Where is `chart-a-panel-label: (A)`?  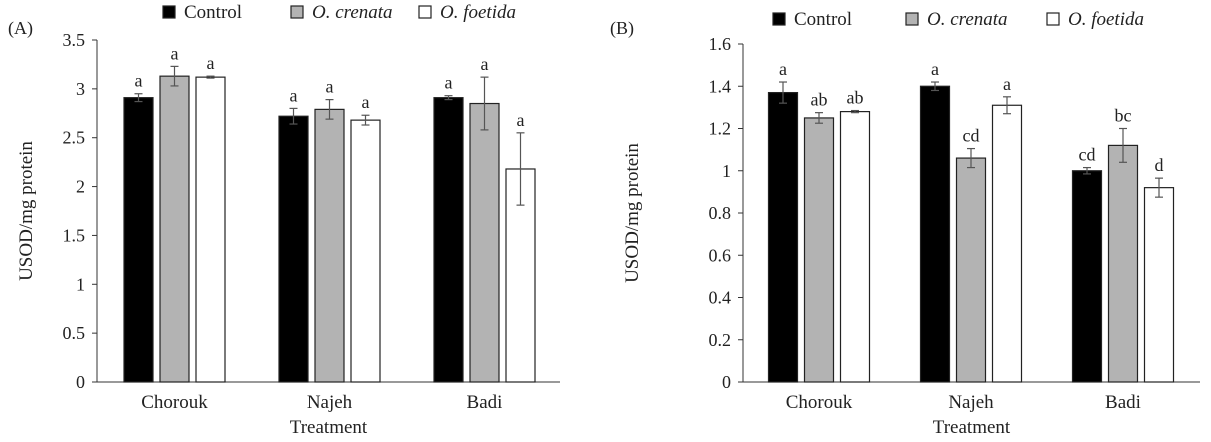
chart-a-panel-label: (A) is located at coordinates (20, 28).